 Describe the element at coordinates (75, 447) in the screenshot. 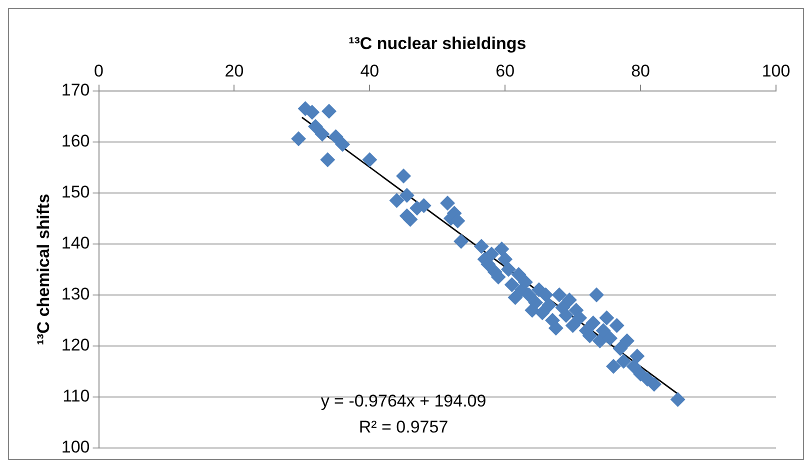

I see `y-tick-label: 100` at that location.